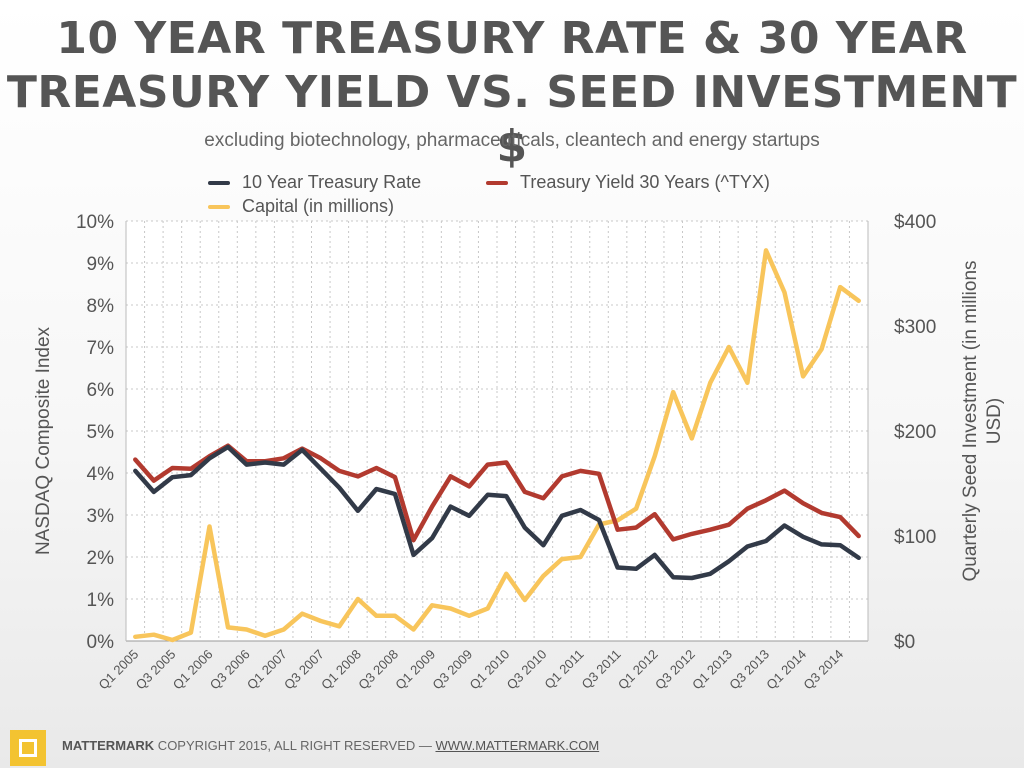 This screenshot has width=1024, height=768. I want to click on x-tick-label: Q3 2007, so click(304, 670).